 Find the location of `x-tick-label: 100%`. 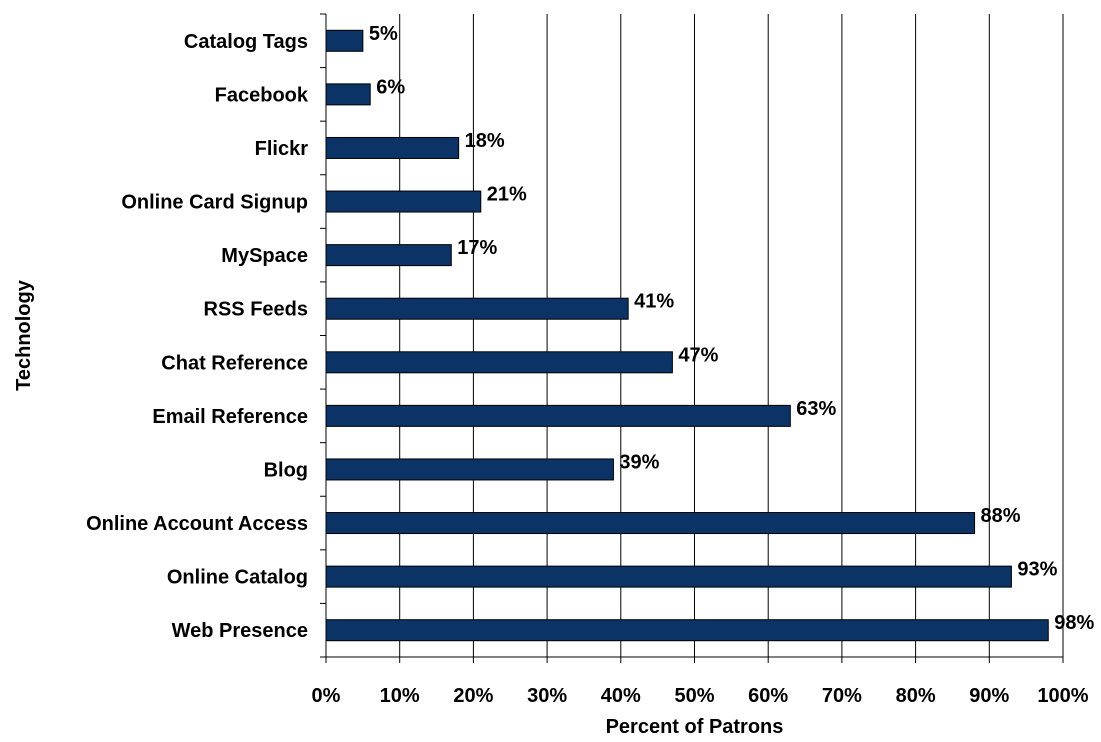

x-tick-label: 100% is located at coordinates (1062, 696).